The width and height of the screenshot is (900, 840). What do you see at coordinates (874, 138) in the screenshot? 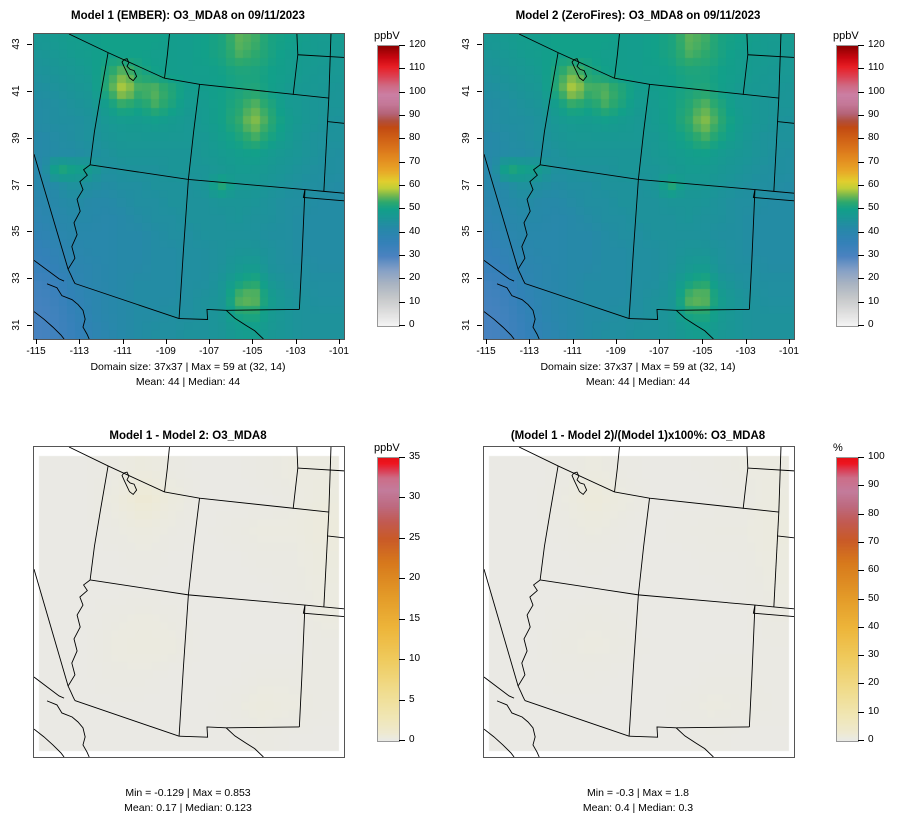
I see `colorbar-tick-label: 80` at bounding box center [874, 138].